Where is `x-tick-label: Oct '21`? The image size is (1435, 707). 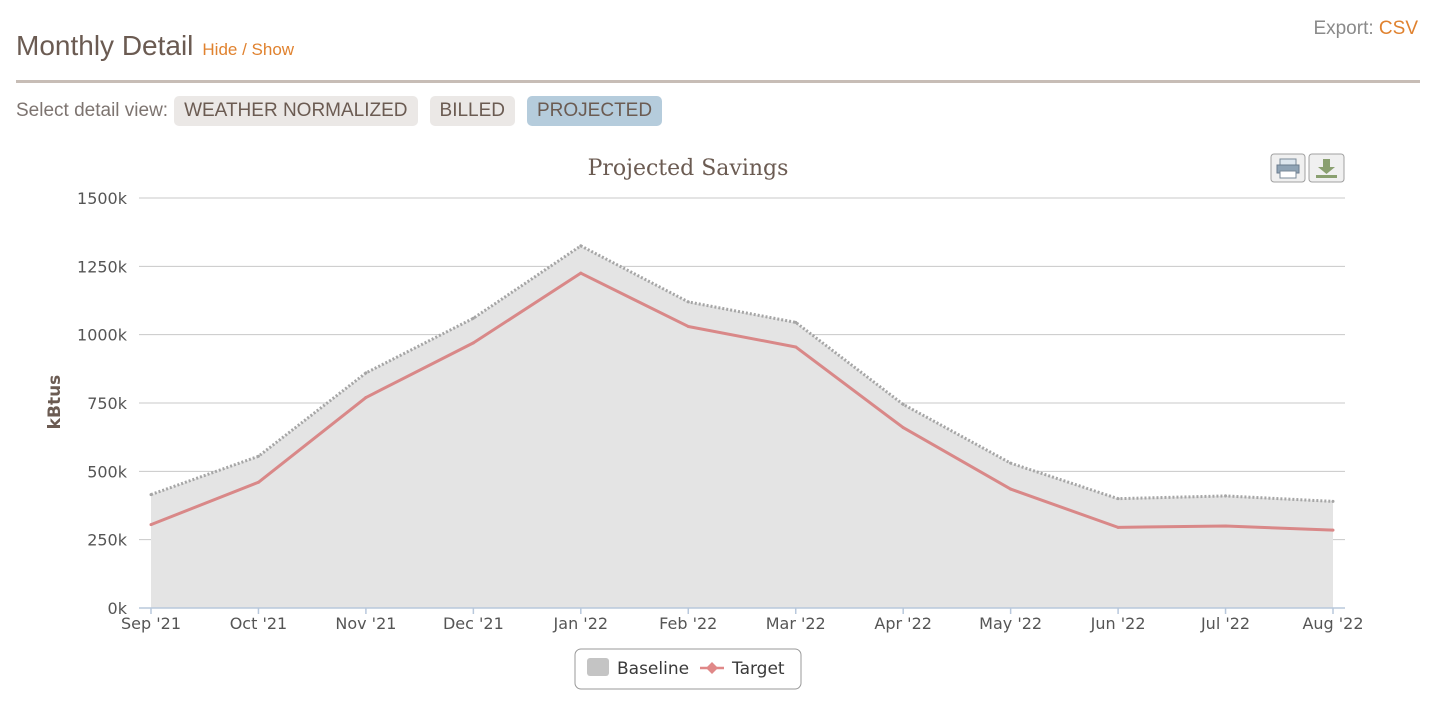
x-tick-label: Oct '21 is located at coordinates (259, 623).